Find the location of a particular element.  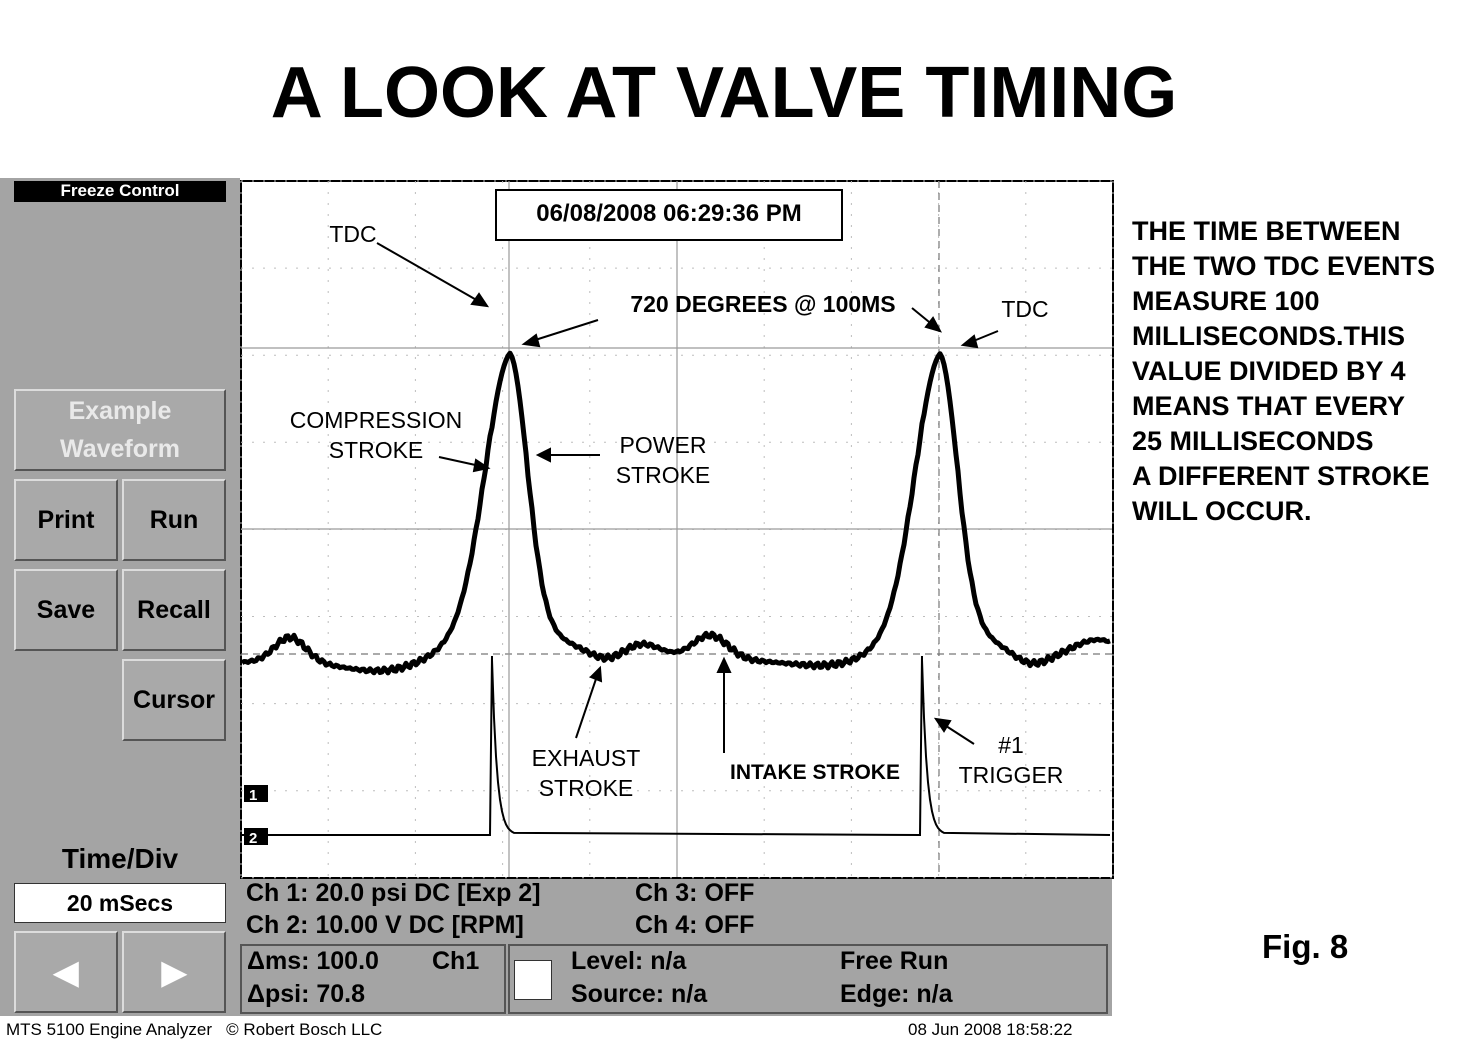

slide-title: A LOOK AT VALVE TIMING is located at coordinates (724, 93).